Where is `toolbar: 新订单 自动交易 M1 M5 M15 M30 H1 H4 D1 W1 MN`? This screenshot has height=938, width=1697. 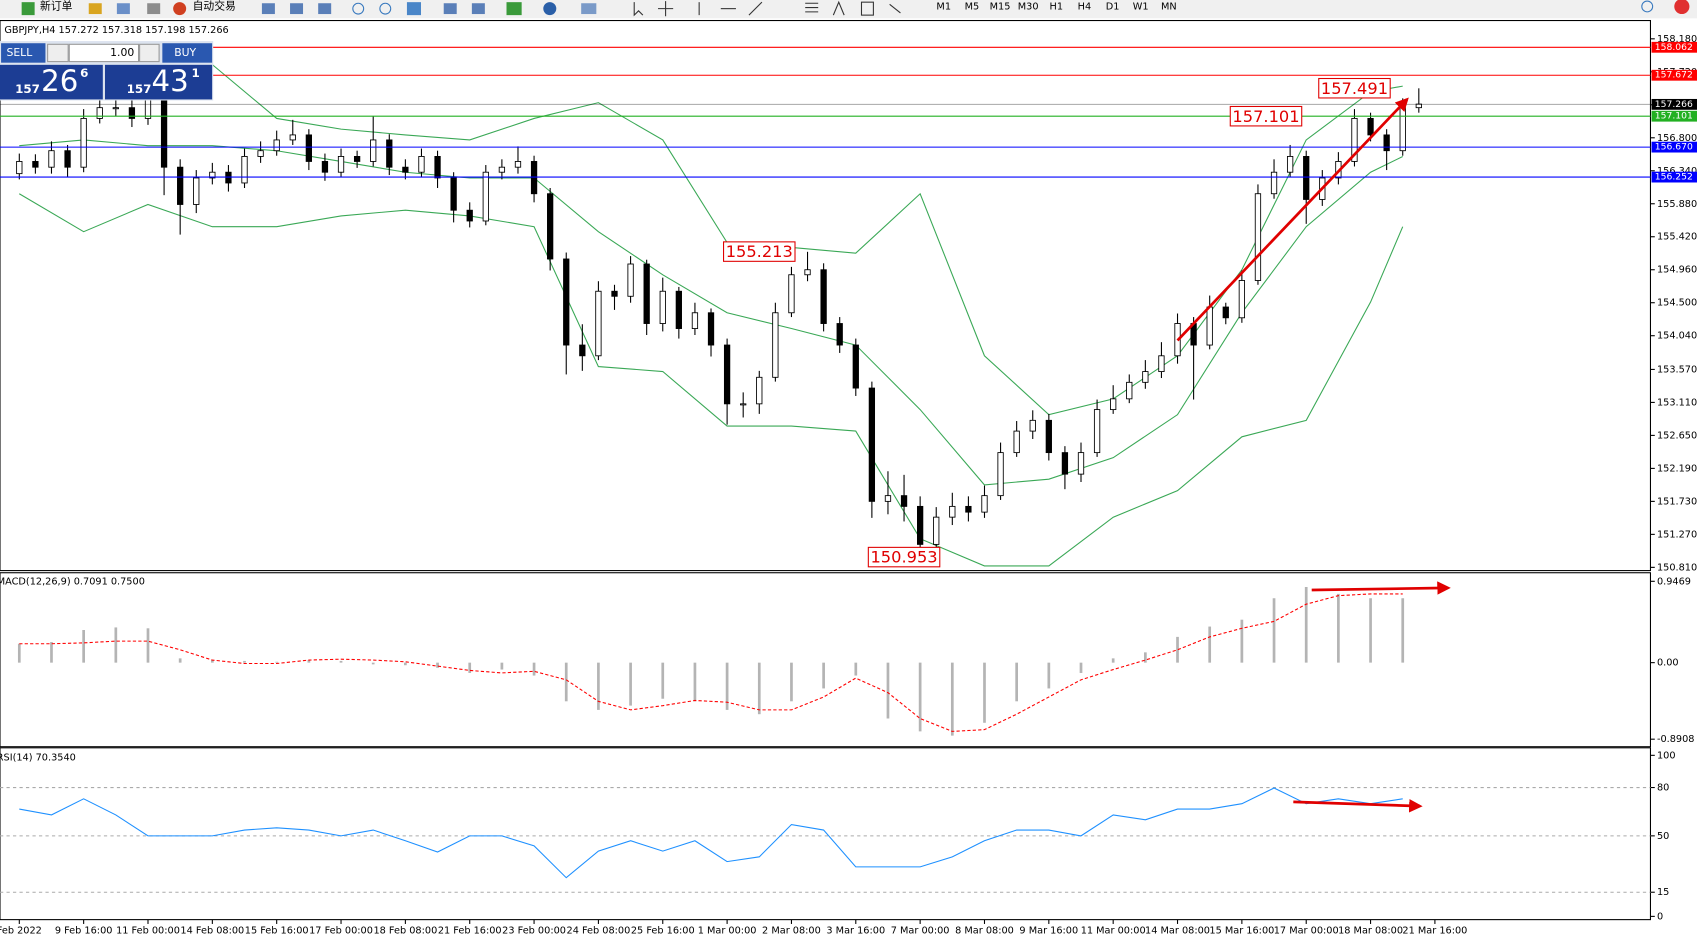 toolbar: 新订单 自动交易 M1 M5 M15 M30 H1 H4 D1 W1 MN is located at coordinates (848, 9).